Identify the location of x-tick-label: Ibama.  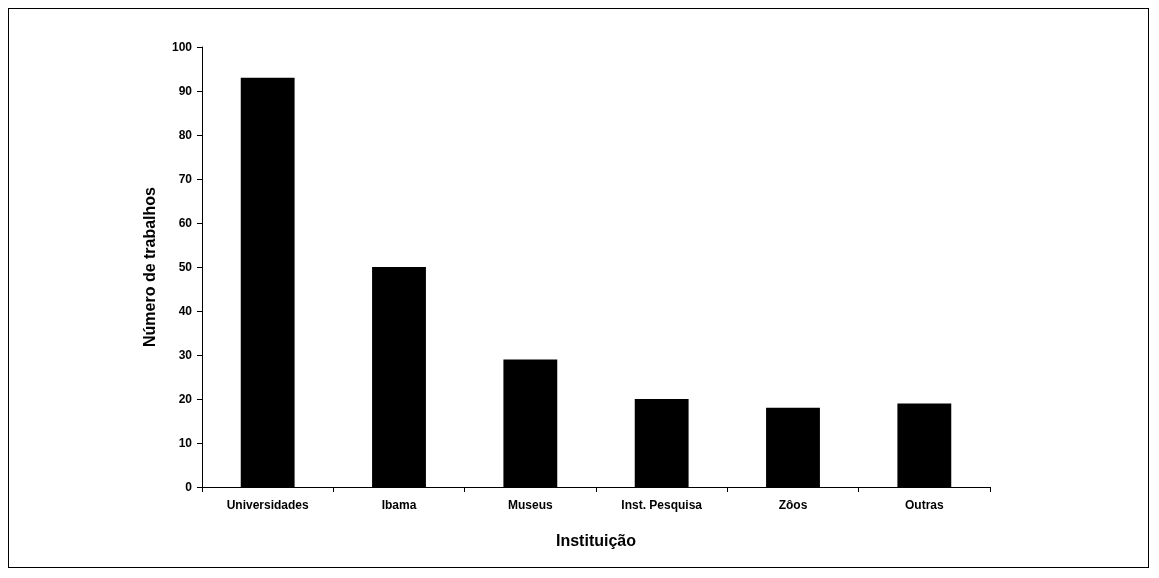
(399, 505).